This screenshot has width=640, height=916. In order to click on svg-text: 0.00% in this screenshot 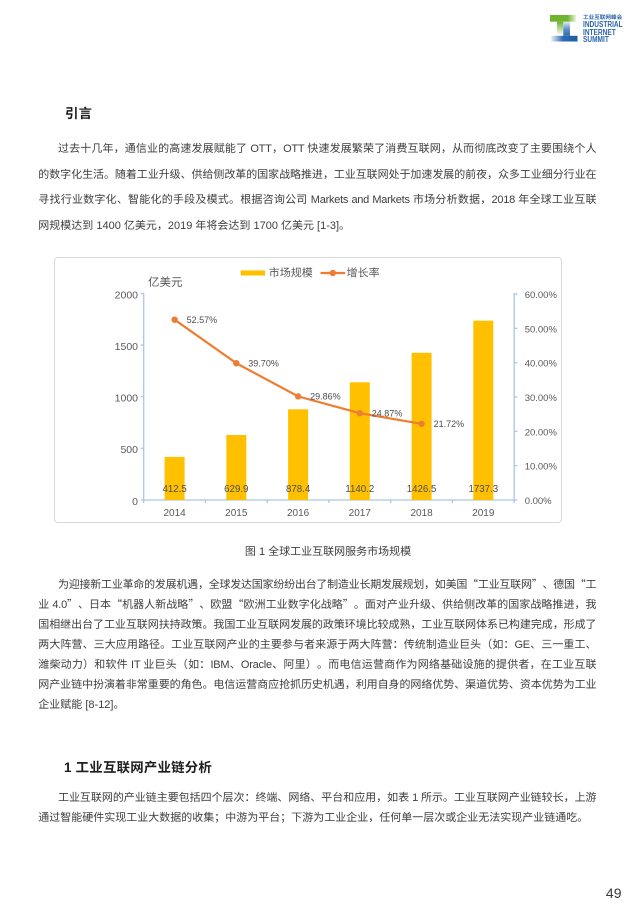, I will do `click(538, 501)`.